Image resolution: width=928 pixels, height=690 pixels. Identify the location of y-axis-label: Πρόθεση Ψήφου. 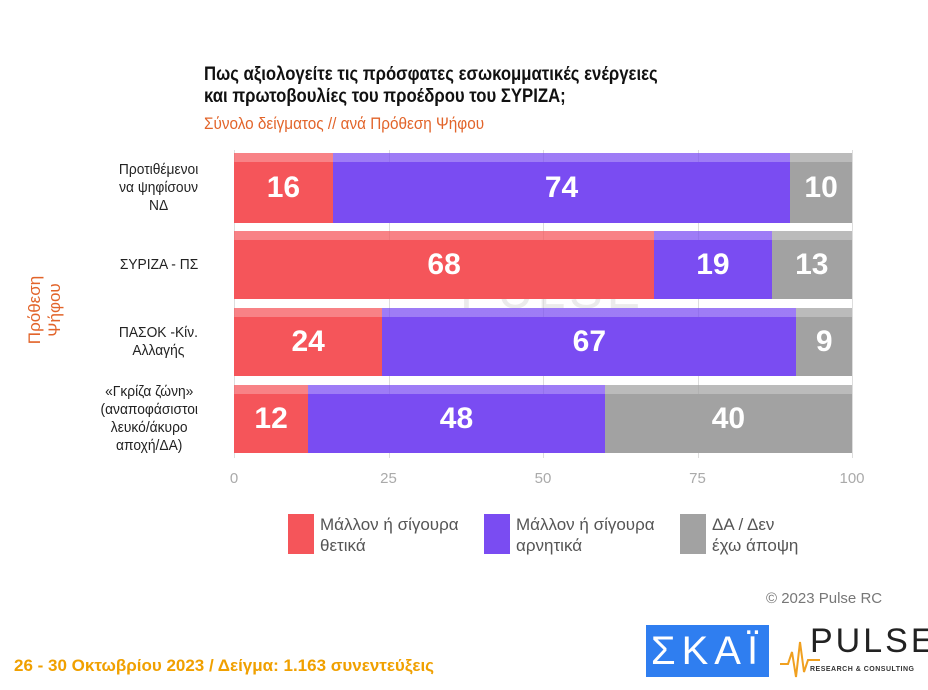
(44, 310).